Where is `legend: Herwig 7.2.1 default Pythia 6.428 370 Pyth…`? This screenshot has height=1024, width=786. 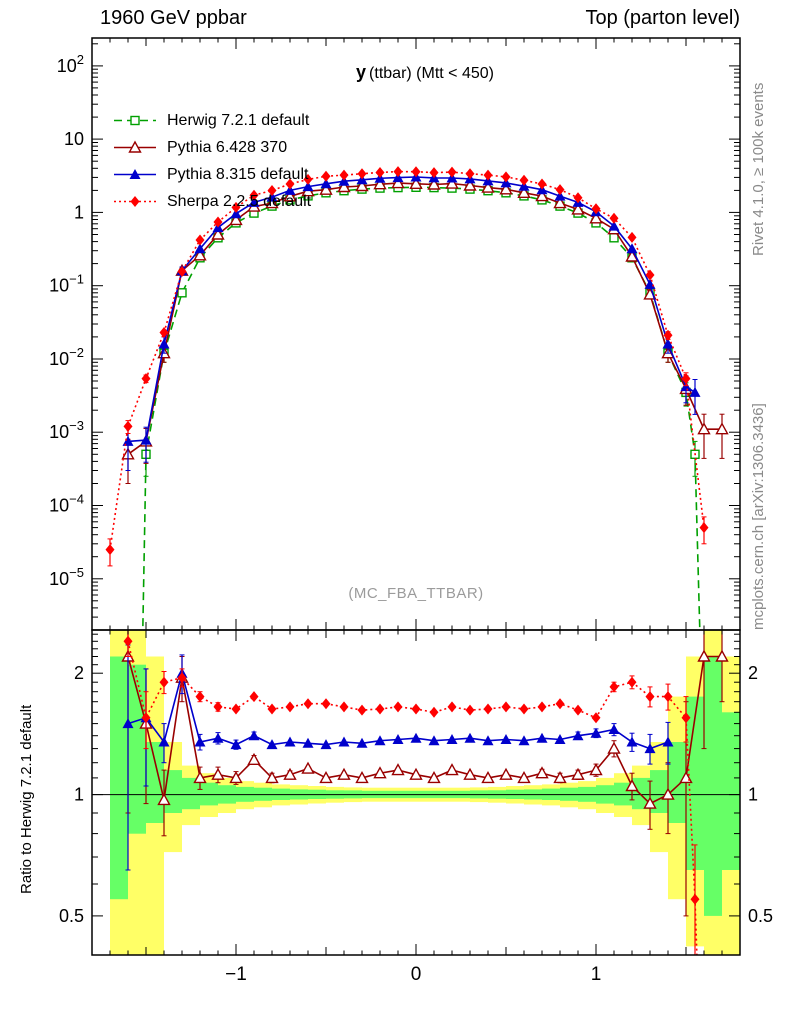
legend: Herwig 7.2.1 default Pythia 6.428 370 Pyth… is located at coordinates (211, 161).